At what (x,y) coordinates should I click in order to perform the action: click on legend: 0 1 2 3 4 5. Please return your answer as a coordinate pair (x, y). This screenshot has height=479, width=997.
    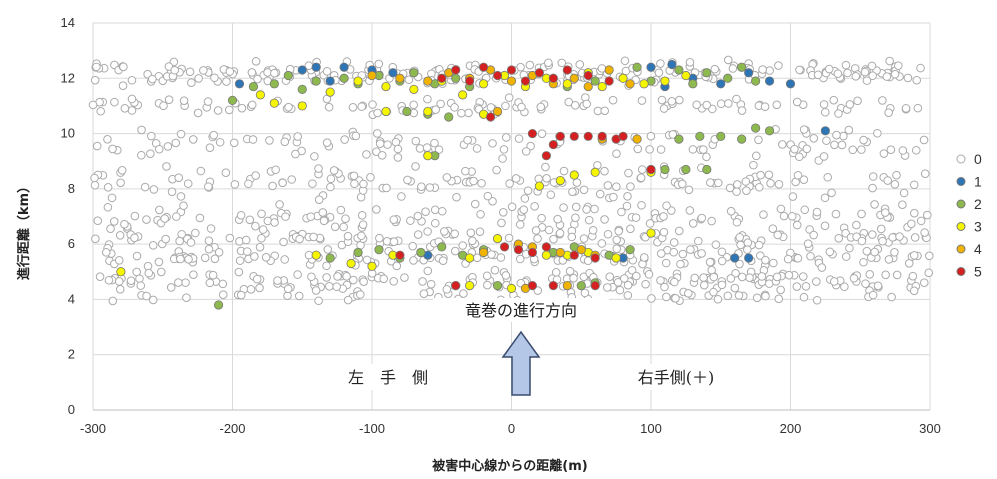
    Looking at the image, I should click on (969, 215).